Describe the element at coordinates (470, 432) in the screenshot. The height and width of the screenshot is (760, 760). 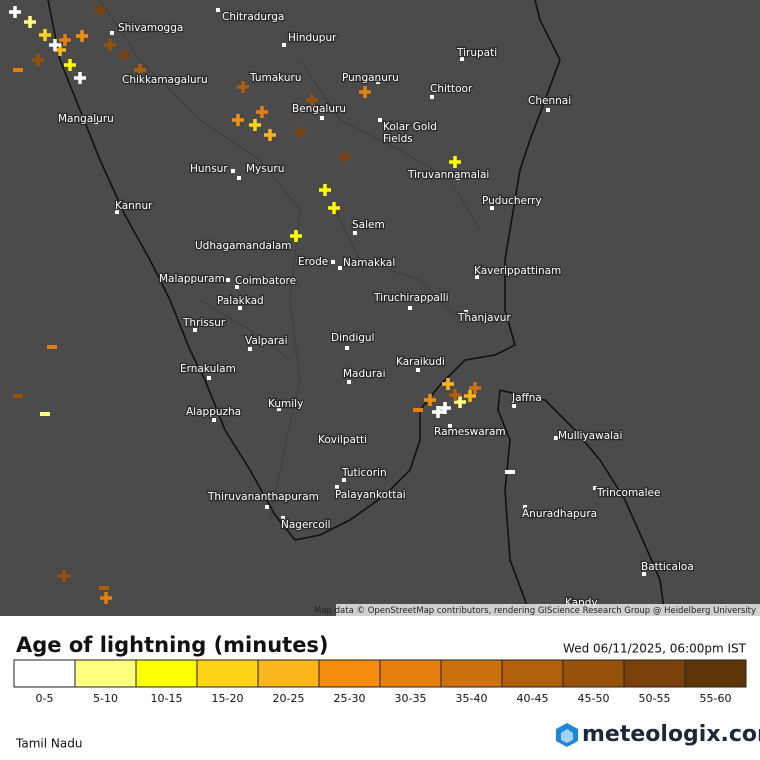
I see `city-label: Rameswaram` at that location.